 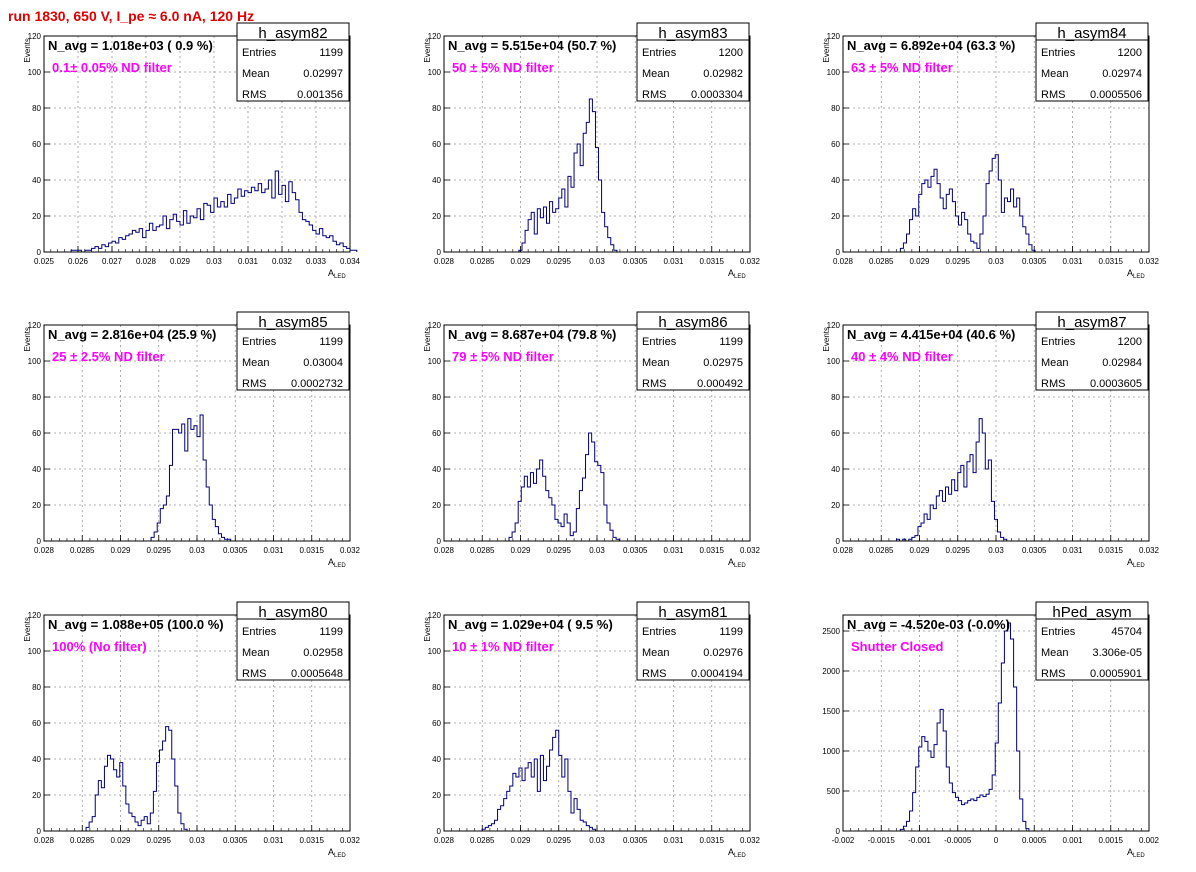 What do you see at coordinates (82, 550) in the screenshot?
I see `x-tick-label: 0.0285` at bounding box center [82, 550].